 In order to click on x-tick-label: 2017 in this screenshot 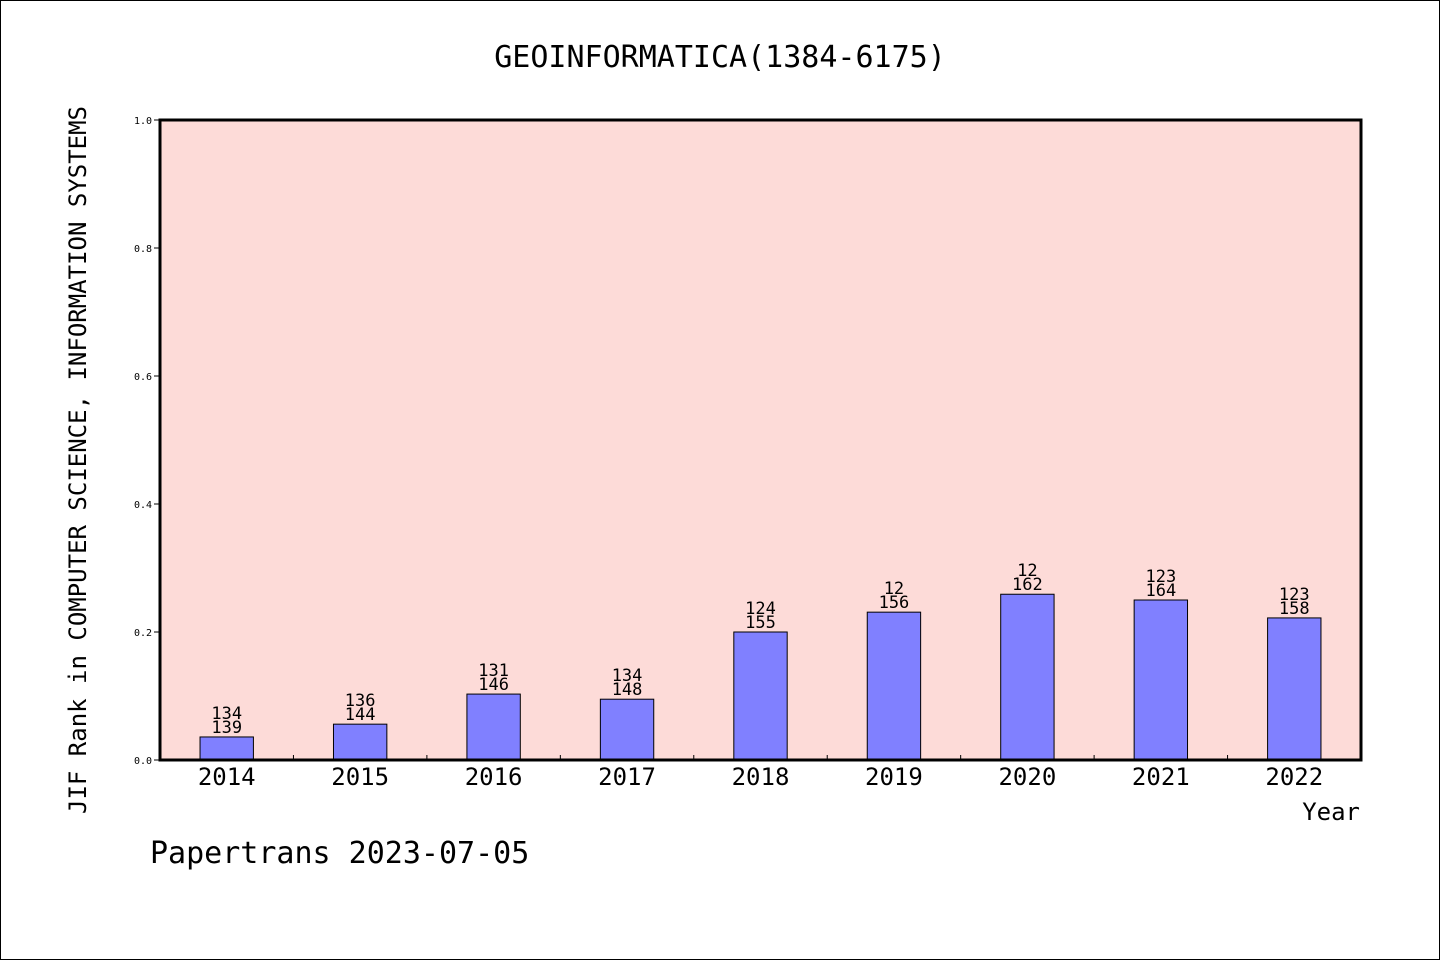, I will do `click(627, 777)`.